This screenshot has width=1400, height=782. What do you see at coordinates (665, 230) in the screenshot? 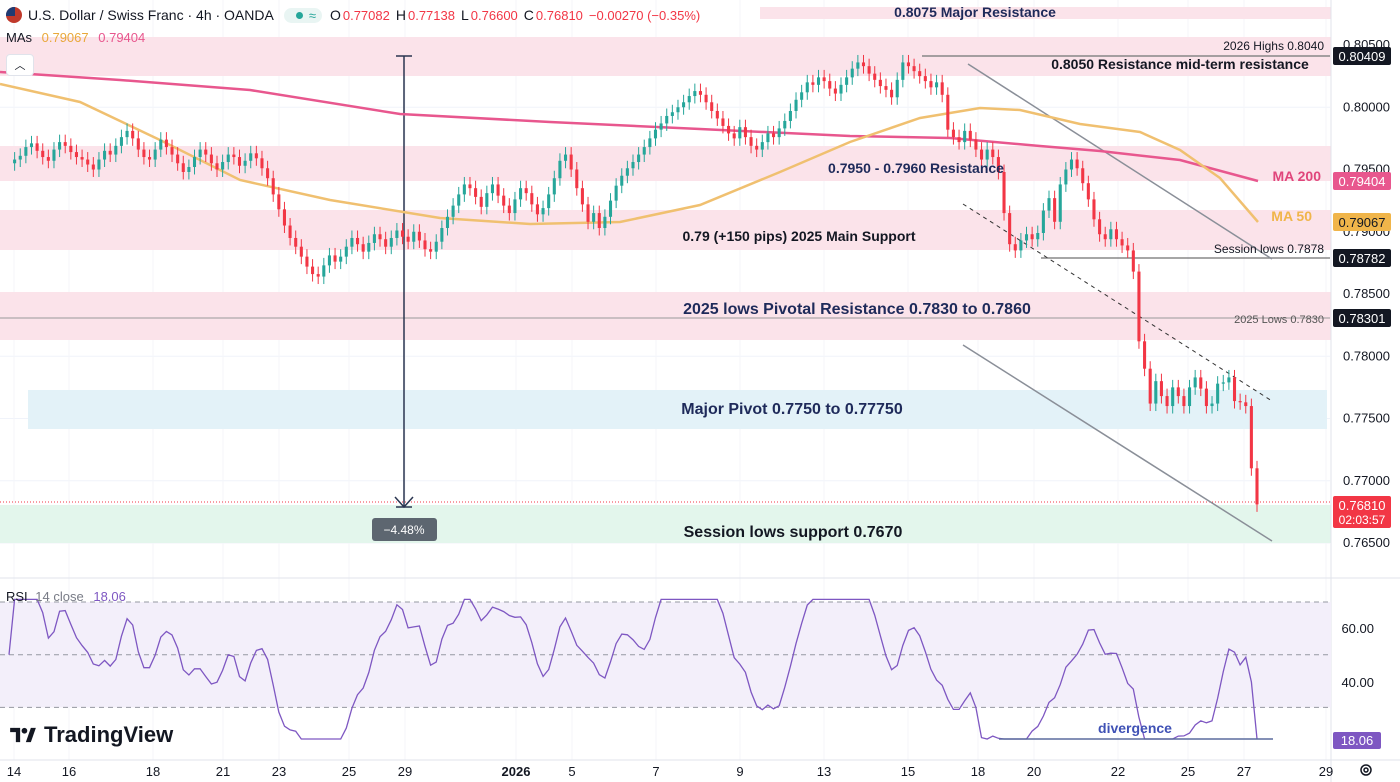
I see `zone-main-support` at bounding box center [665, 230].